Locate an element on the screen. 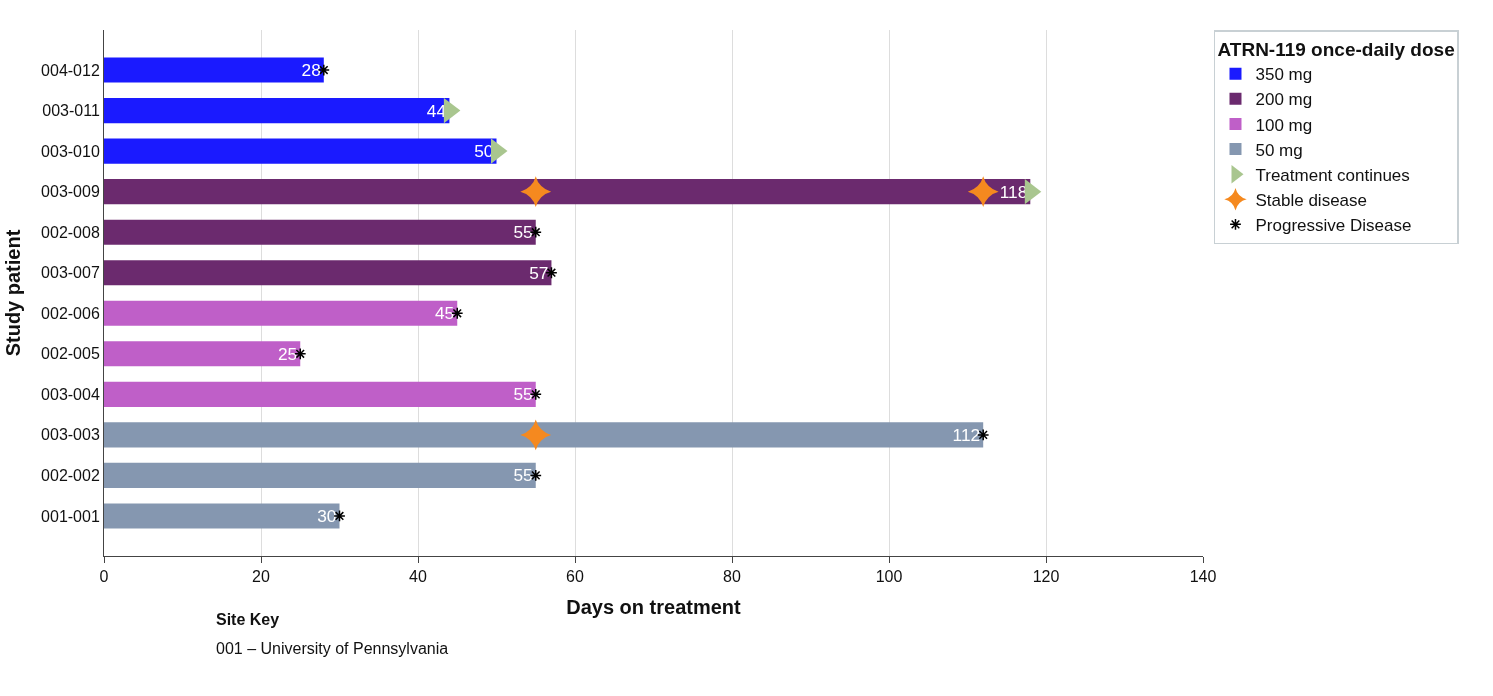 This screenshot has height=696, width=1493. legend-label: 200 mg is located at coordinates (1284, 100).